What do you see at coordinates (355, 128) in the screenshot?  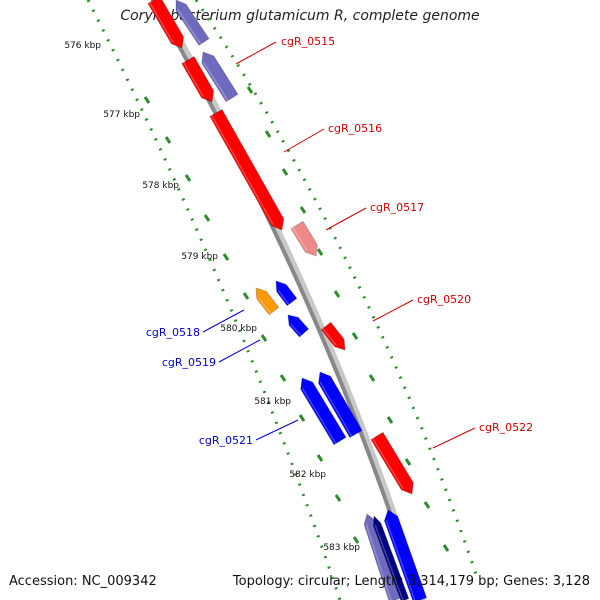 I see `gene-label-cgR_0516: cgR_0516` at bounding box center [355, 128].